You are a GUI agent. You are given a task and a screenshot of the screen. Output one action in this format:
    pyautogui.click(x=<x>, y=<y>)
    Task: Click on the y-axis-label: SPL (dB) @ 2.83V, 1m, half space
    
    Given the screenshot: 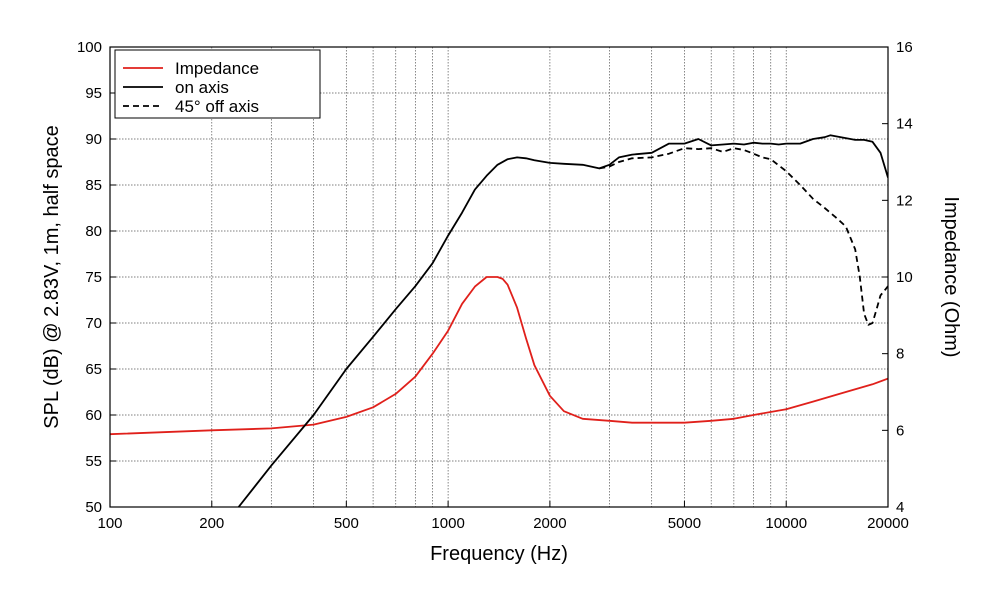 What is the action you would take?
    pyautogui.click(x=52, y=276)
    